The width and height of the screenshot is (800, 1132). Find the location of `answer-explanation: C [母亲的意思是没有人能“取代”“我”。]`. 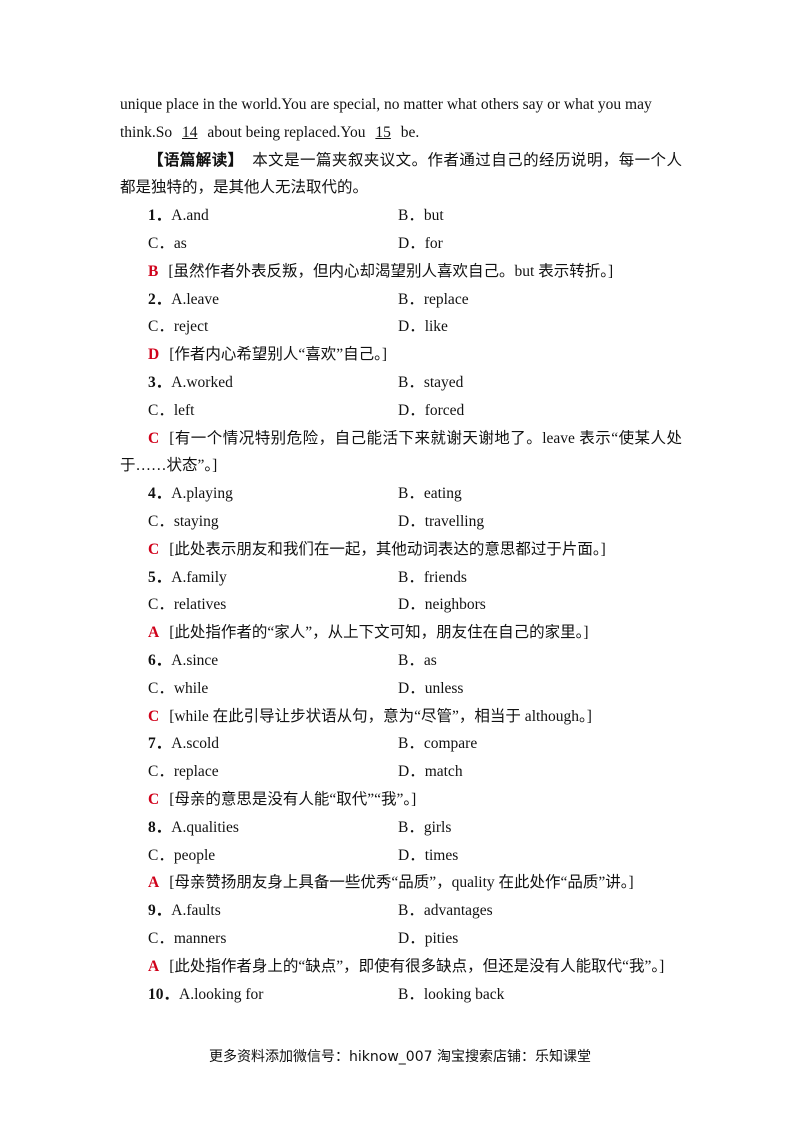

answer-explanation: C [母亲的意思是没有人能“取代”“我”。] is located at coordinates (401, 800).